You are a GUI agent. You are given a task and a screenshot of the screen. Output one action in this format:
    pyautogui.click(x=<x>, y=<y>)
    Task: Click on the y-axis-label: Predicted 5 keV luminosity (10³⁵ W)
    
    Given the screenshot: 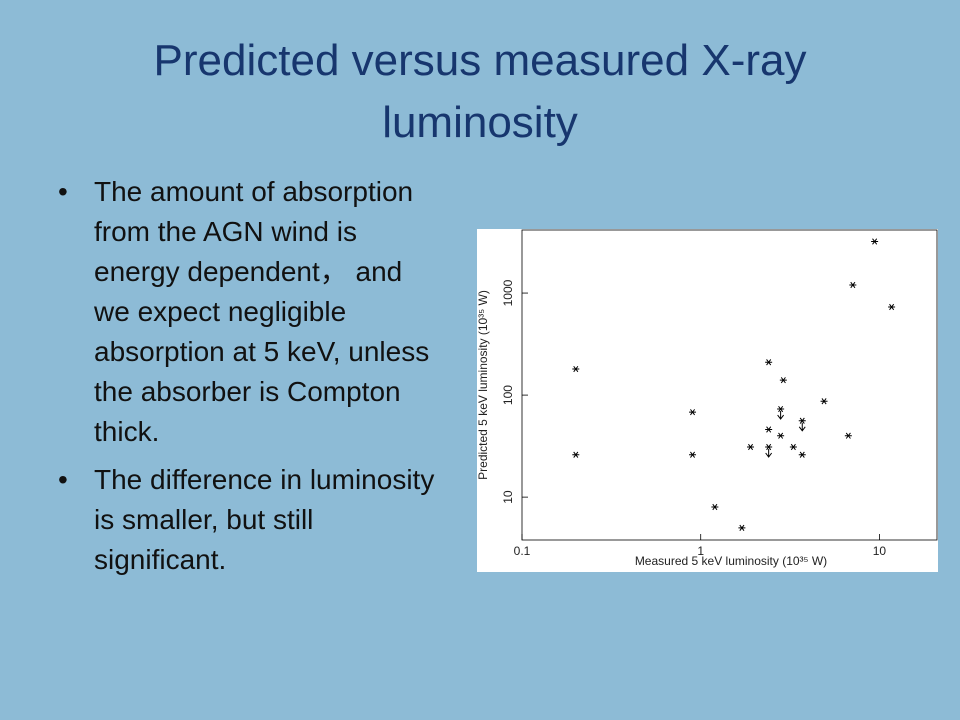 What is the action you would take?
    pyautogui.click(x=483, y=385)
    